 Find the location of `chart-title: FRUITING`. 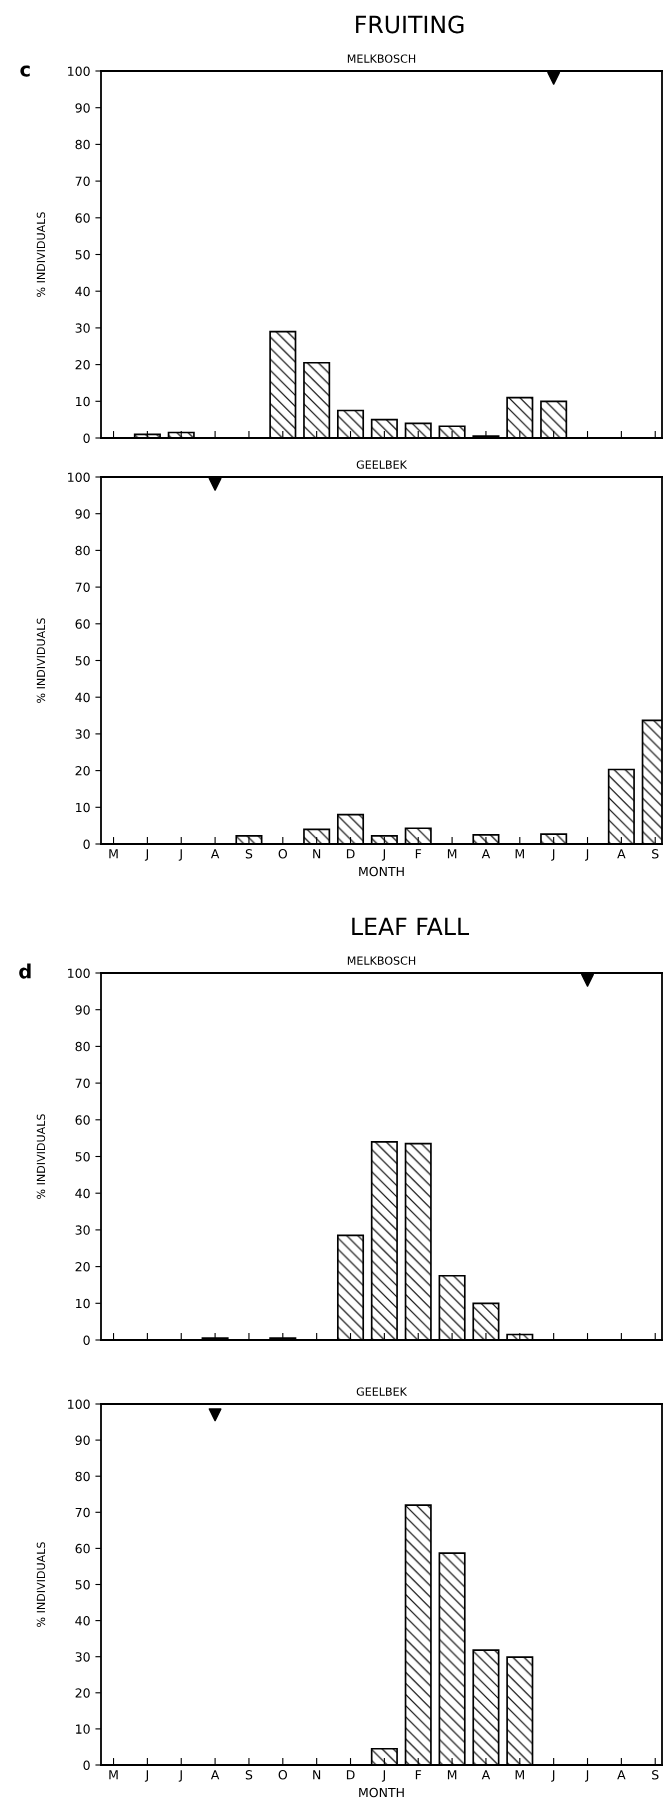

chart-title: FRUITING is located at coordinates (410, 24).